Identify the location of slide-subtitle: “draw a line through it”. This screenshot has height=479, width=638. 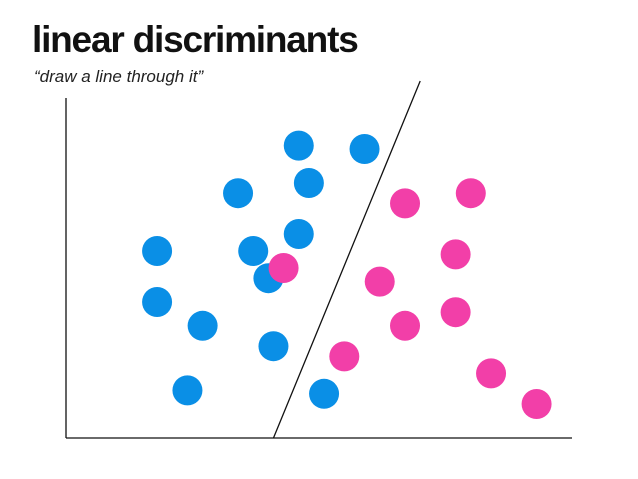
(119, 76).